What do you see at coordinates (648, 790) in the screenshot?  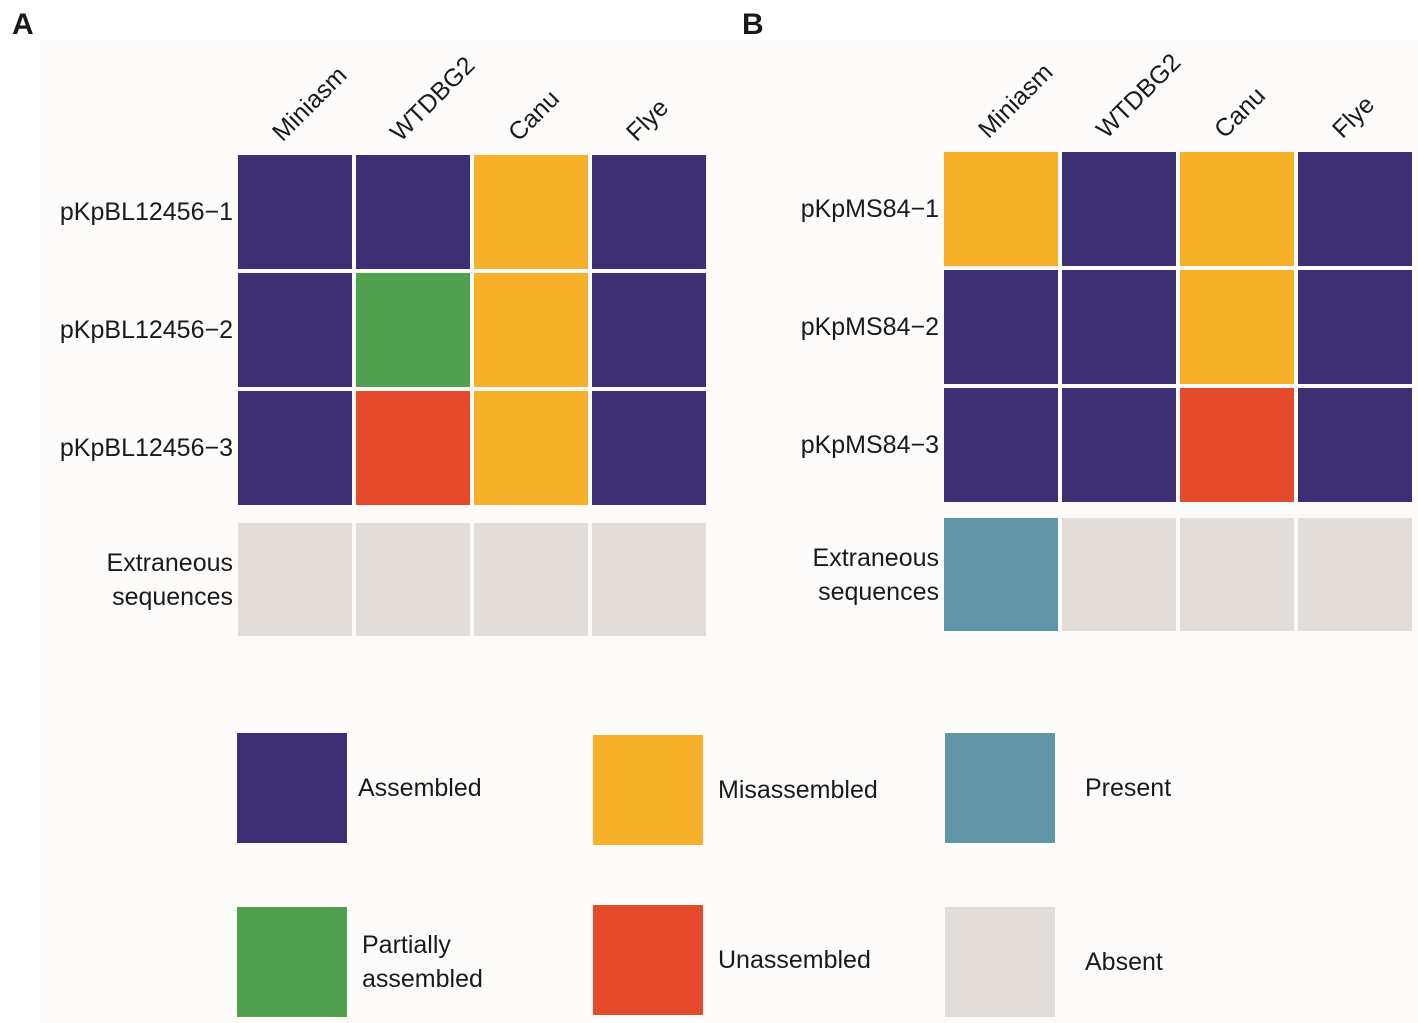 I see `legend-swatch-misassembled` at bounding box center [648, 790].